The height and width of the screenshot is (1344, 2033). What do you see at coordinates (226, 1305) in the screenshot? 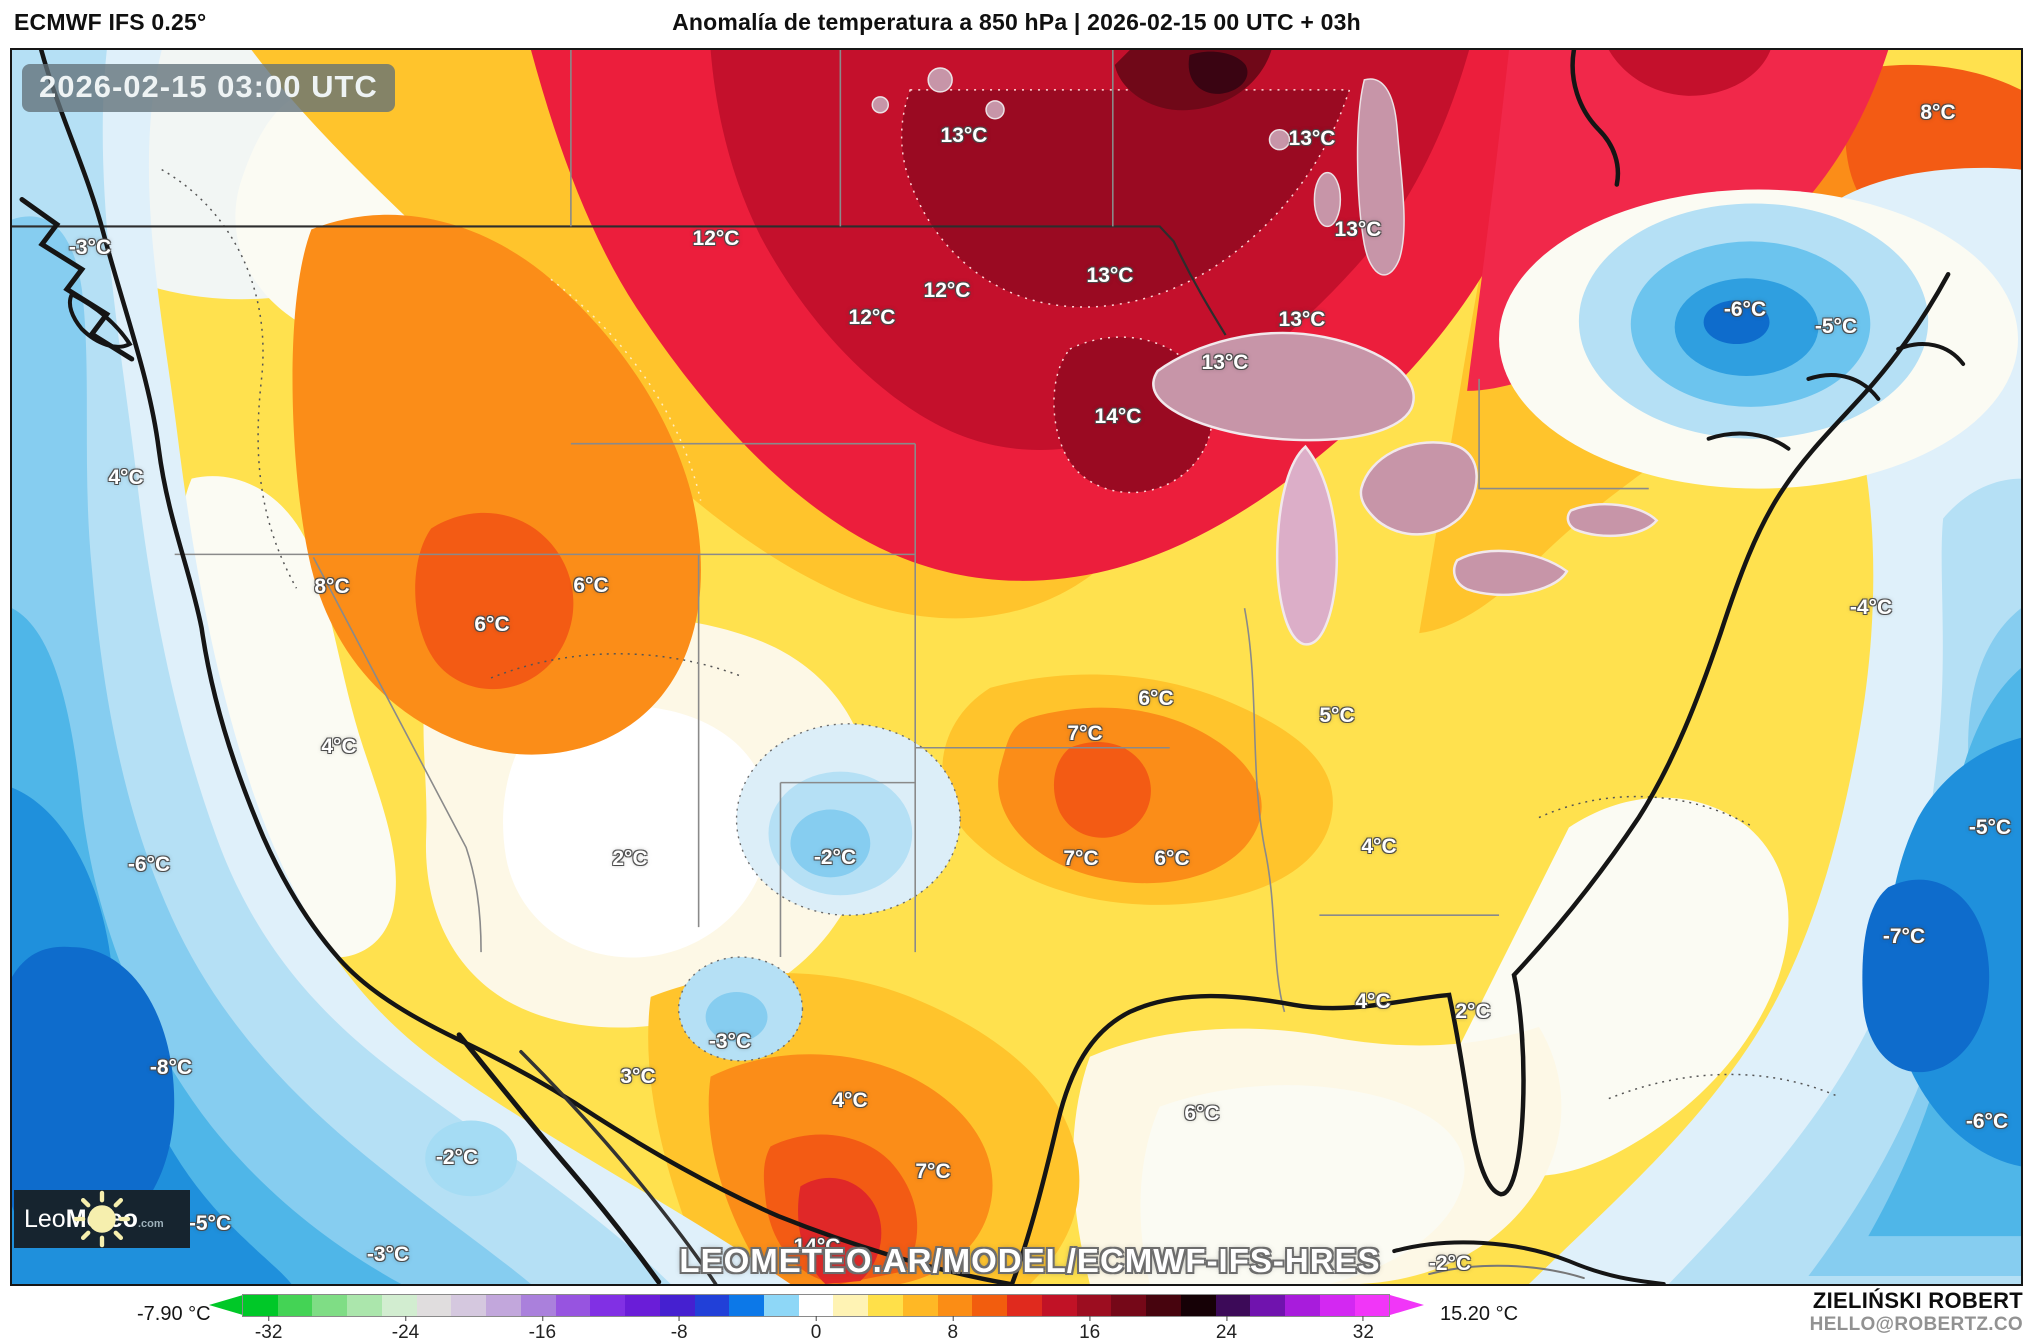
I see `colorbar-left-arrow` at bounding box center [226, 1305].